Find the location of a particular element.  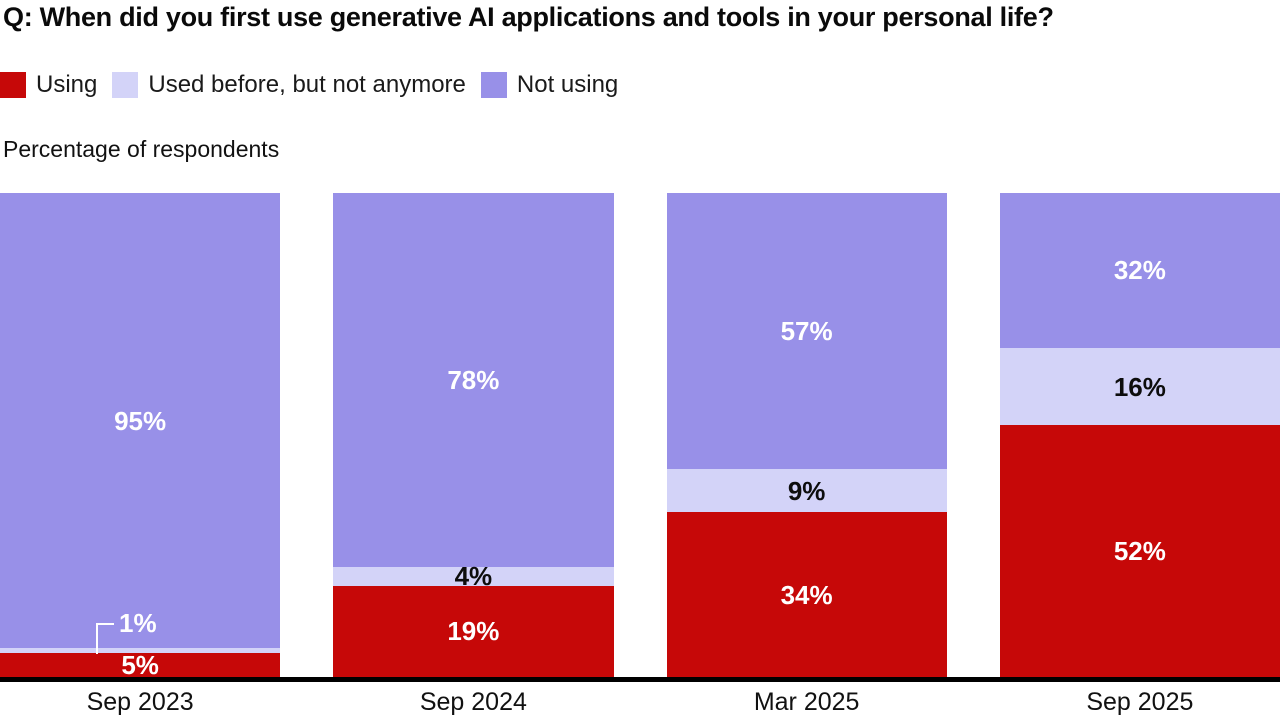

segment-using: 19% is located at coordinates (473, 631).